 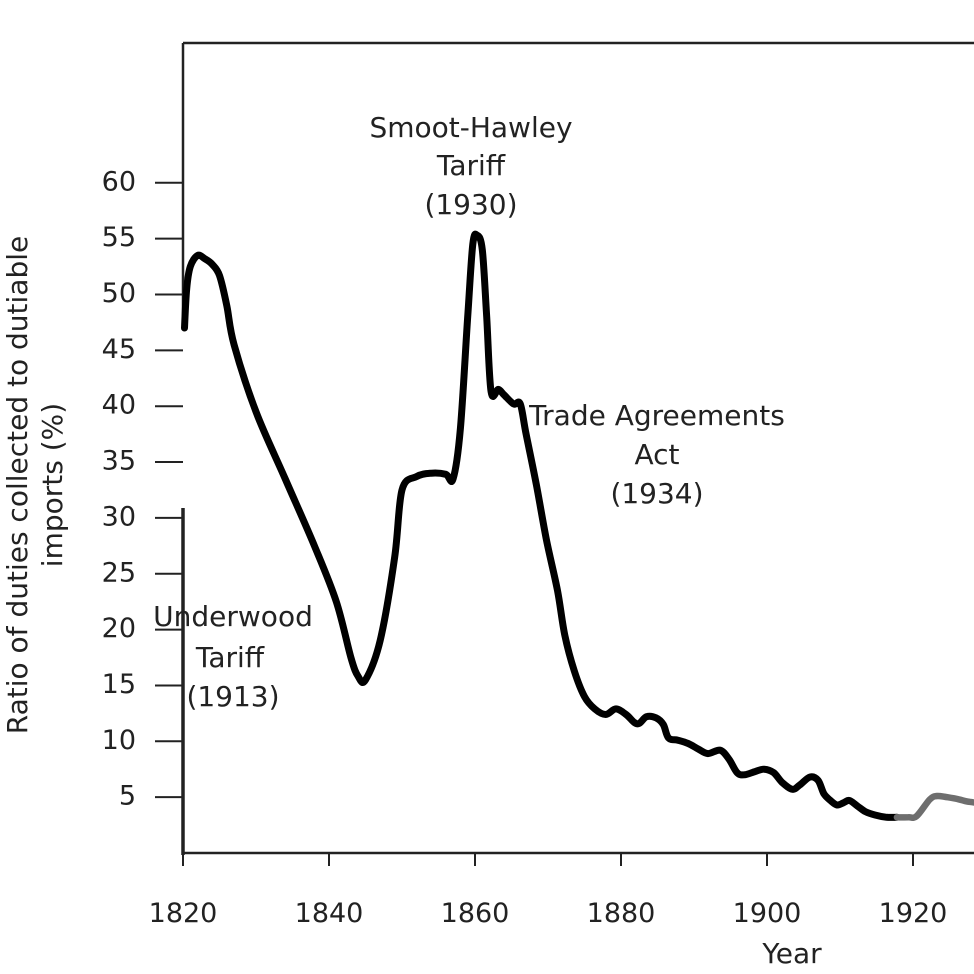 What do you see at coordinates (119, 740) in the screenshot?
I see `y-tick-label: 10` at bounding box center [119, 740].